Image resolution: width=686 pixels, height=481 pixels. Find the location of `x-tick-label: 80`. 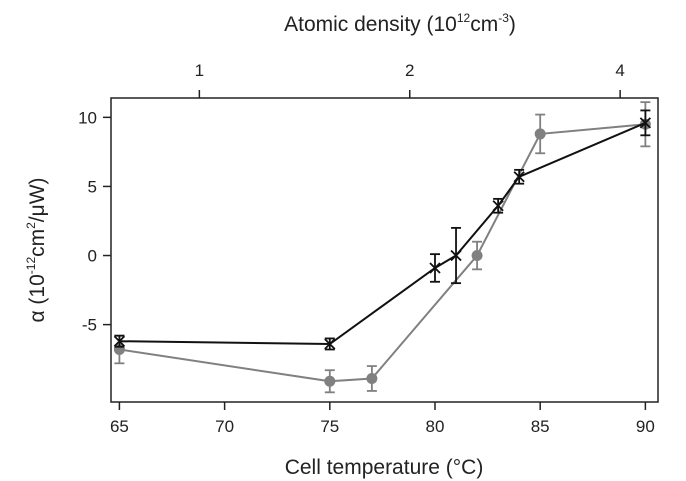

x-tick-label: 80 is located at coordinates (435, 426).